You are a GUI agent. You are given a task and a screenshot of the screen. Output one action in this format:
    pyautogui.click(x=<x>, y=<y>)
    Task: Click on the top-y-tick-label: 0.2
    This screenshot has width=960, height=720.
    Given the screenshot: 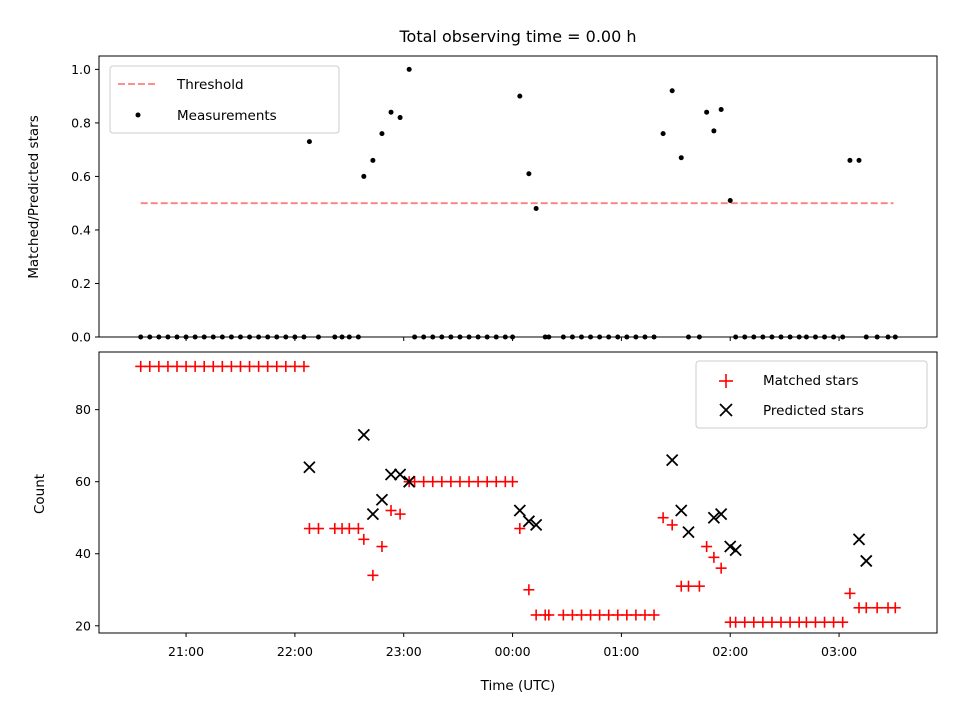 What is the action you would take?
    pyautogui.click(x=81, y=283)
    